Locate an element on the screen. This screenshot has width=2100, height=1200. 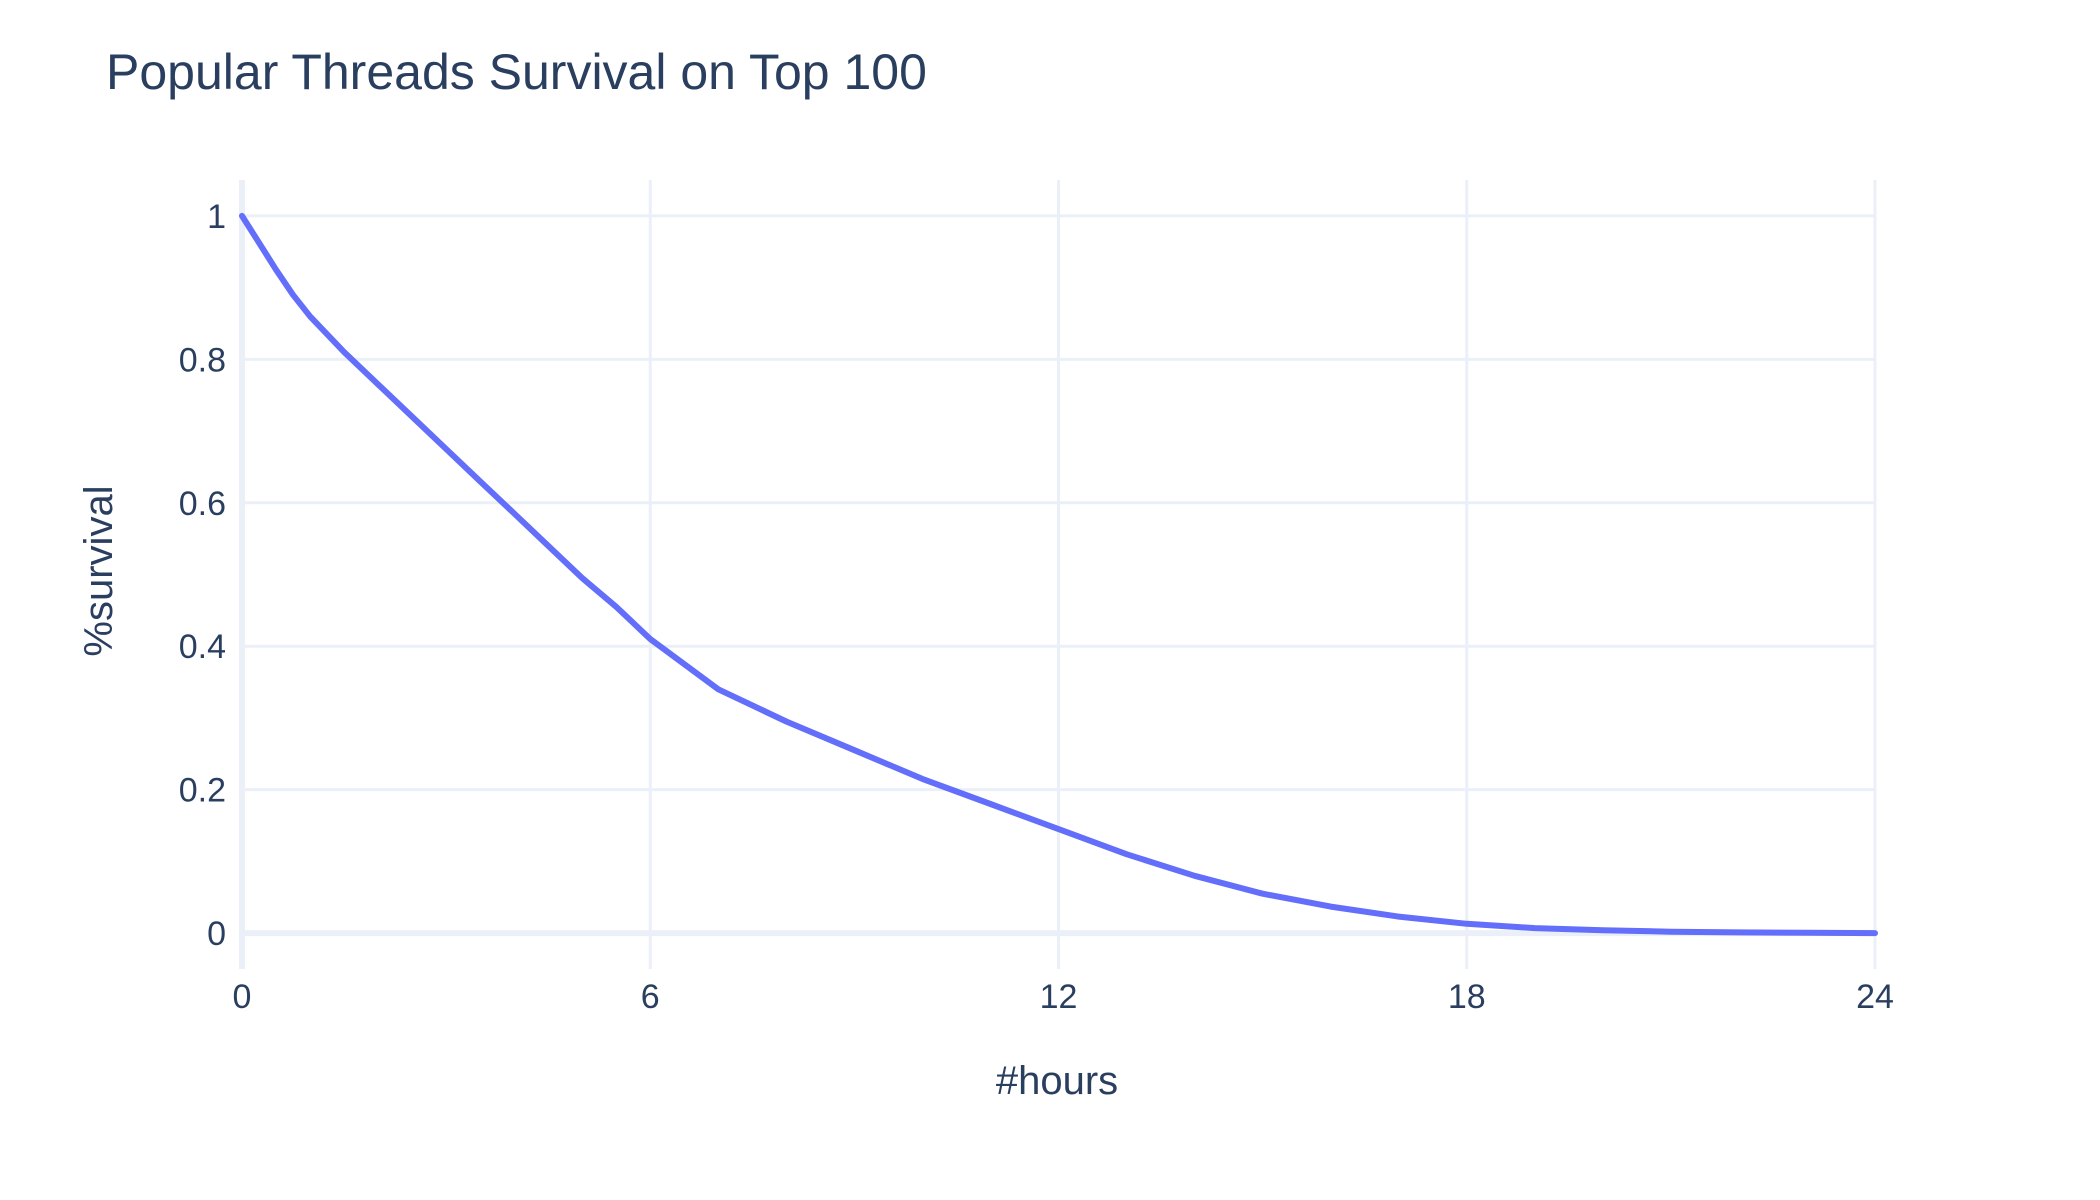
x-tick-label: 12 is located at coordinates (1059, 997).